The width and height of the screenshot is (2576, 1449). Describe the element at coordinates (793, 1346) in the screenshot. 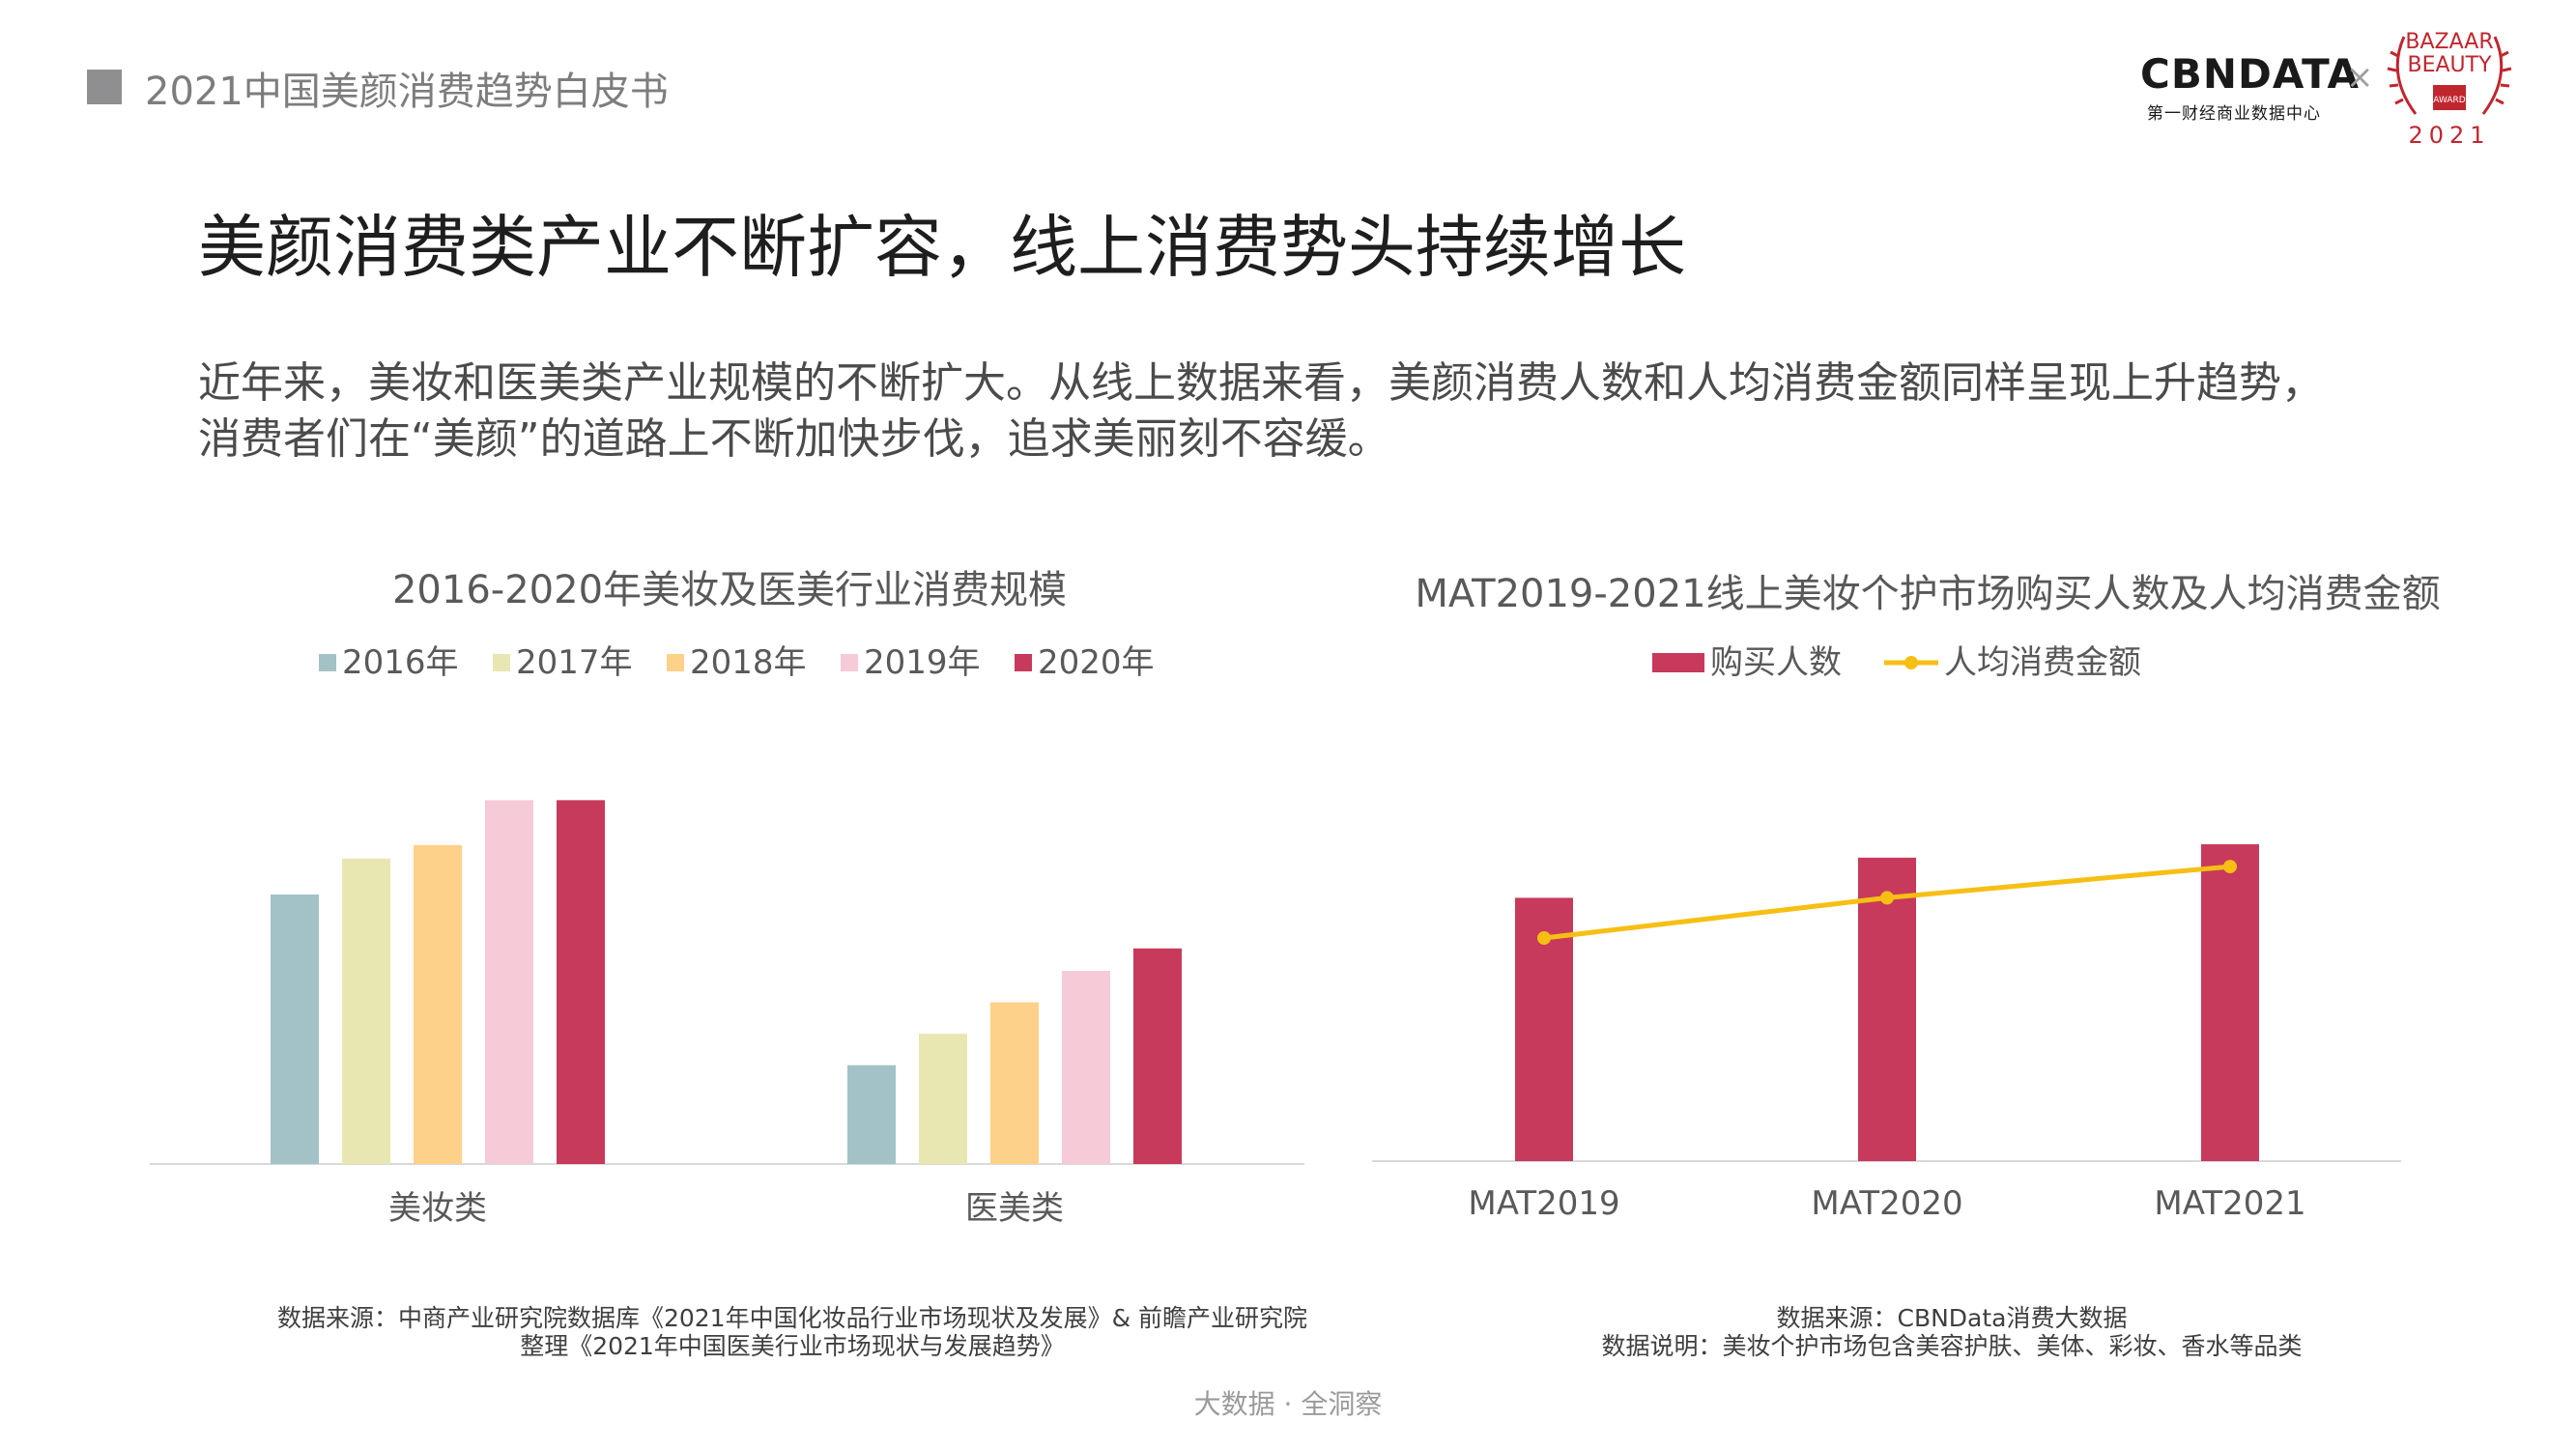

I see `chart-1-source-line-2: 整理《2021年中国医美行业市场现状与发展趋势》` at that location.